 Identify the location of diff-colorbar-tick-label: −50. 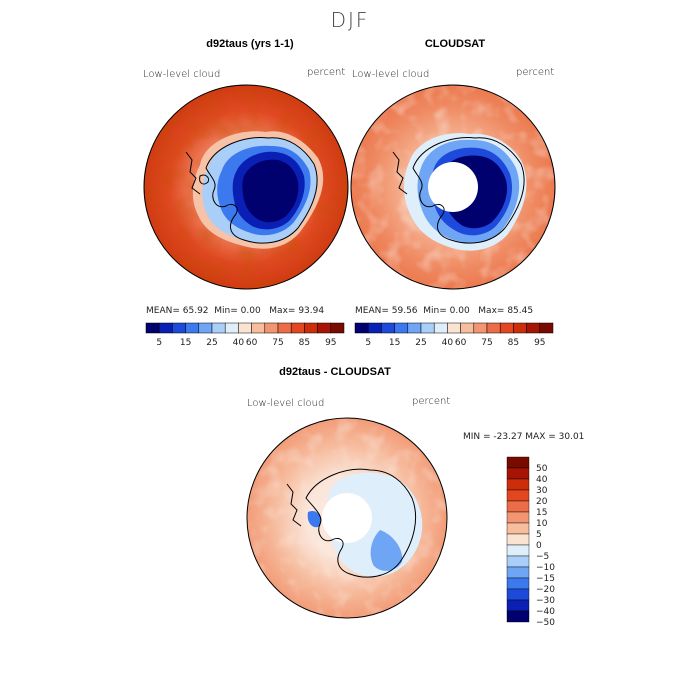
(545, 623).